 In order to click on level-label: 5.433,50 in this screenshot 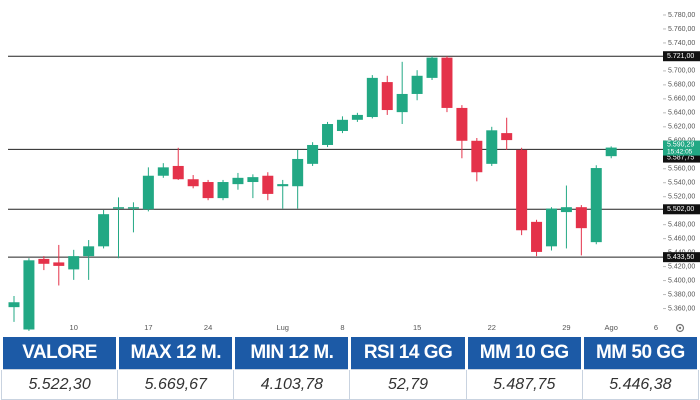, I will do `click(680, 257)`.